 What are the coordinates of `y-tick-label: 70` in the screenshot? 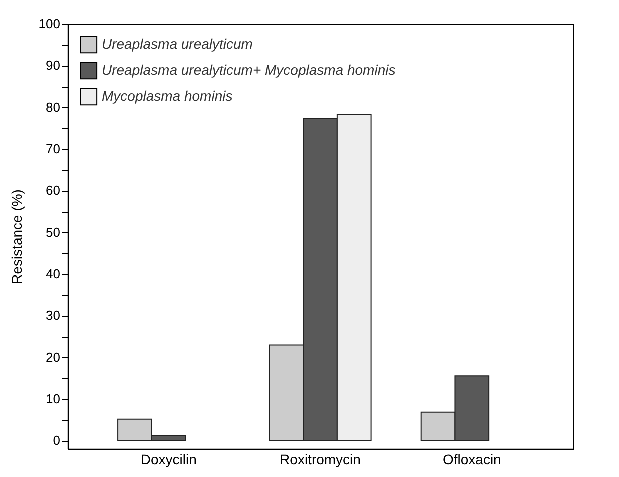 It's located at (53, 149).